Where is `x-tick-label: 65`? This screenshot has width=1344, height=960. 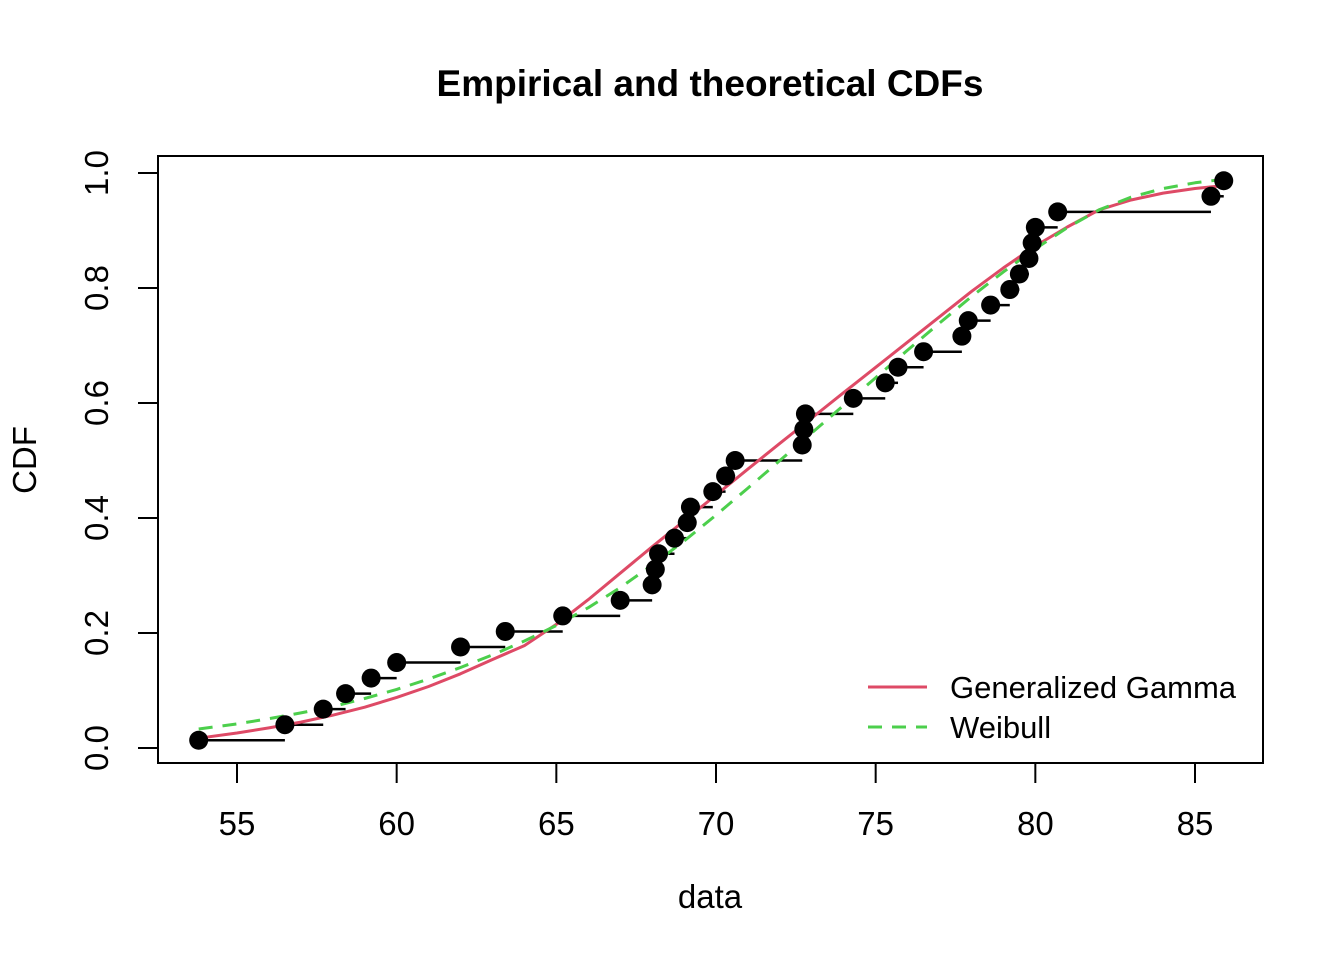
x-tick-label: 65 is located at coordinates (556, 823).